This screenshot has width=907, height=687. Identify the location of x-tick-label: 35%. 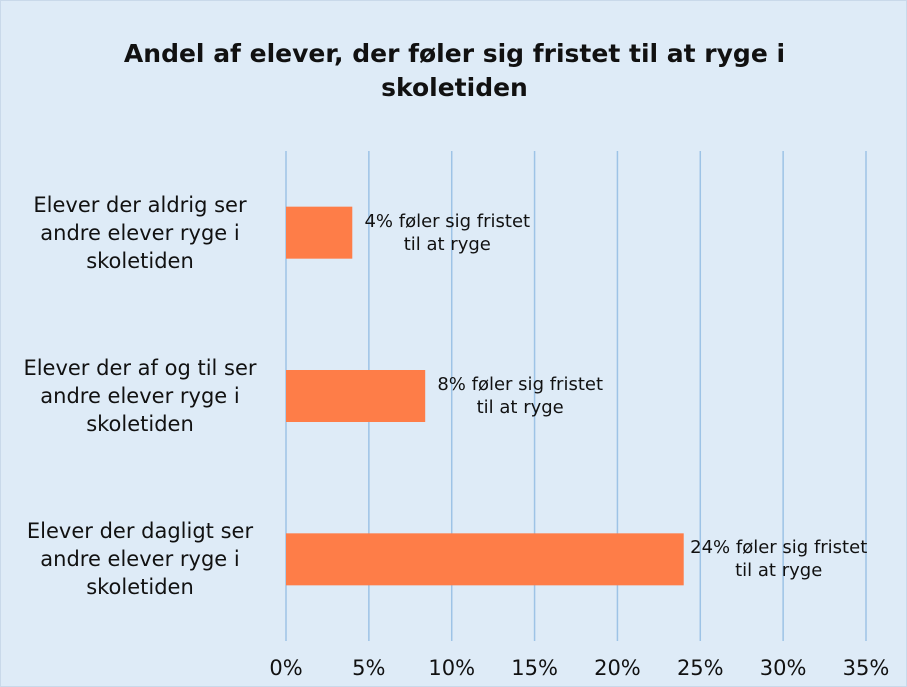
(866, 668).